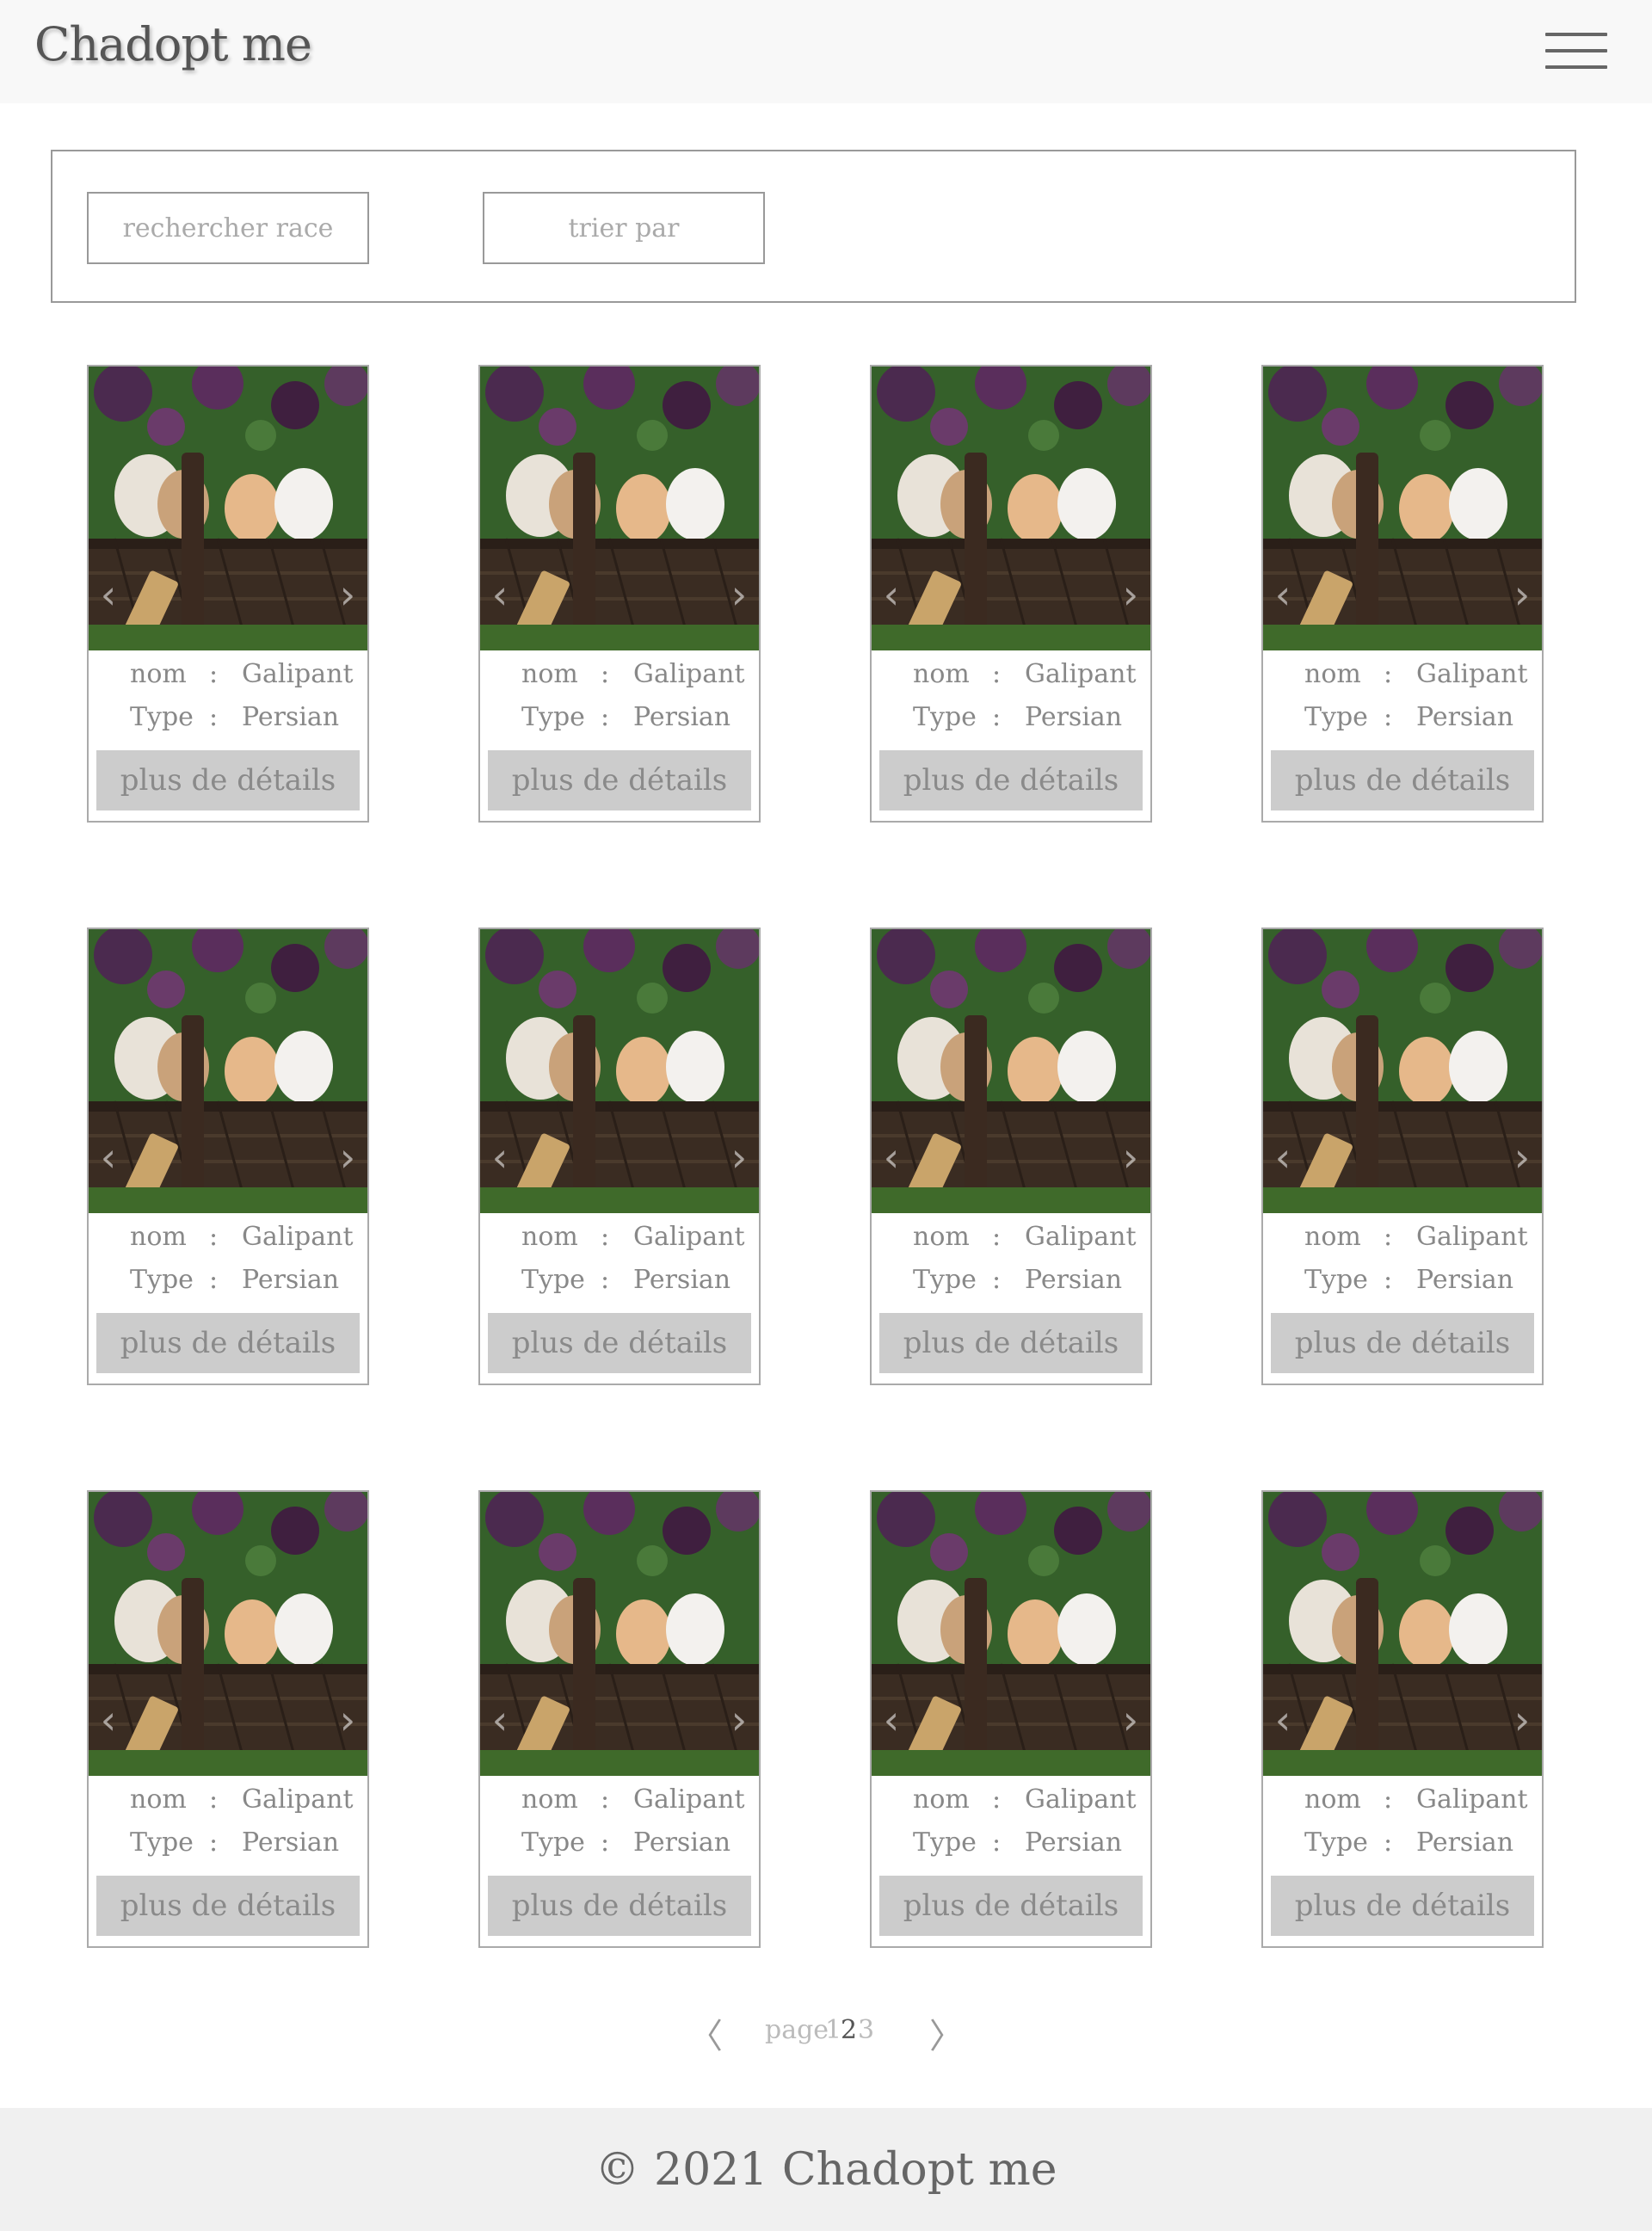 This screenshot has width=1652, height=2231. Describe the element at coordinates (1576, 67) in the screenshot. I see `menu-bar` at that location.